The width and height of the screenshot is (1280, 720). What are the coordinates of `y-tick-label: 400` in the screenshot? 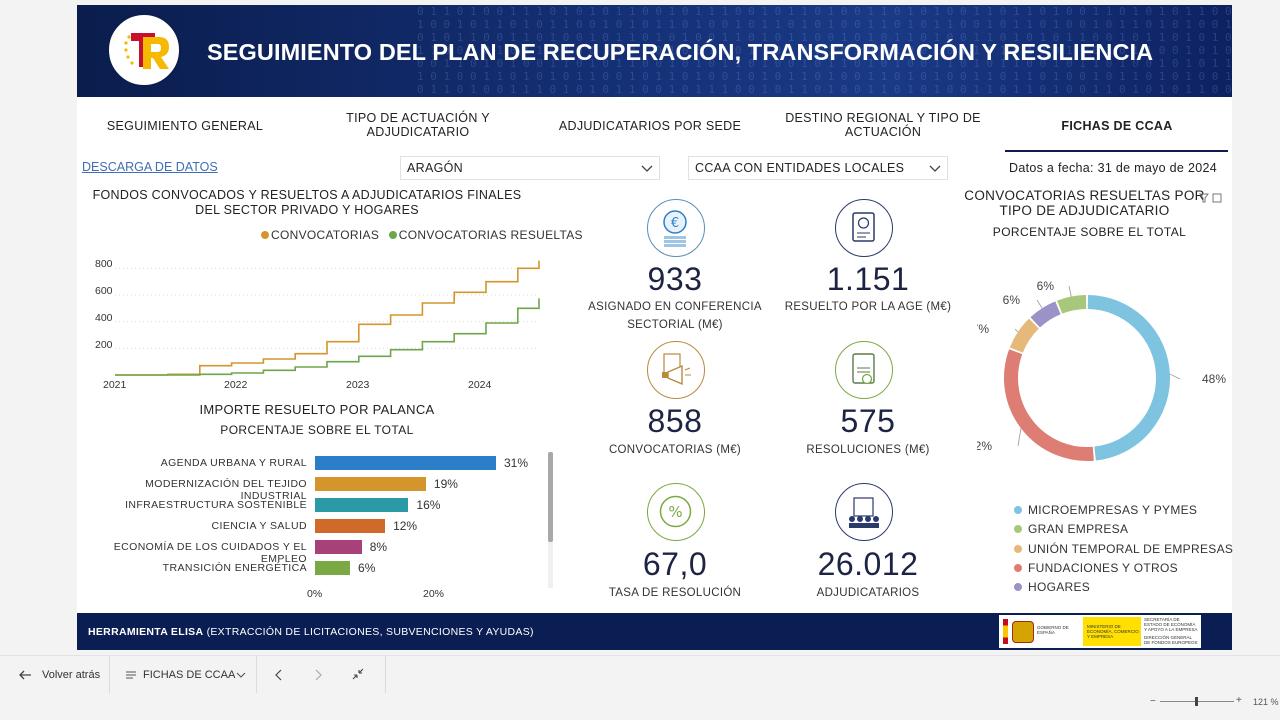 It's located at (104, 318).